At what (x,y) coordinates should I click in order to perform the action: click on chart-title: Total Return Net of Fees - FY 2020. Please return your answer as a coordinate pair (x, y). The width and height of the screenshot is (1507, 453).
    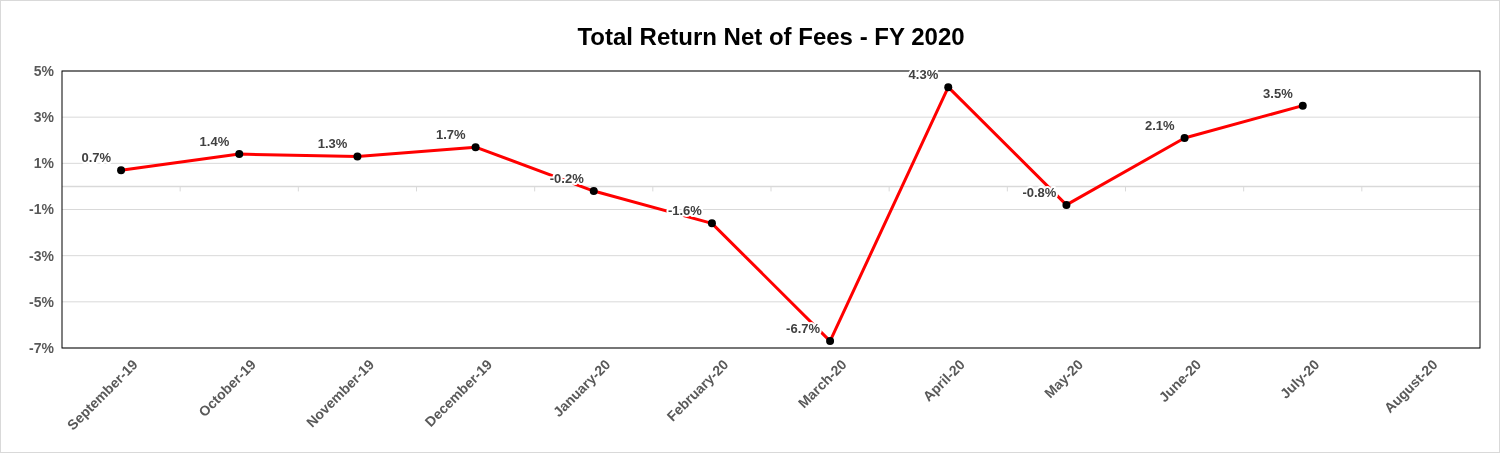
    Looking at the image, I should click on (771, 36).